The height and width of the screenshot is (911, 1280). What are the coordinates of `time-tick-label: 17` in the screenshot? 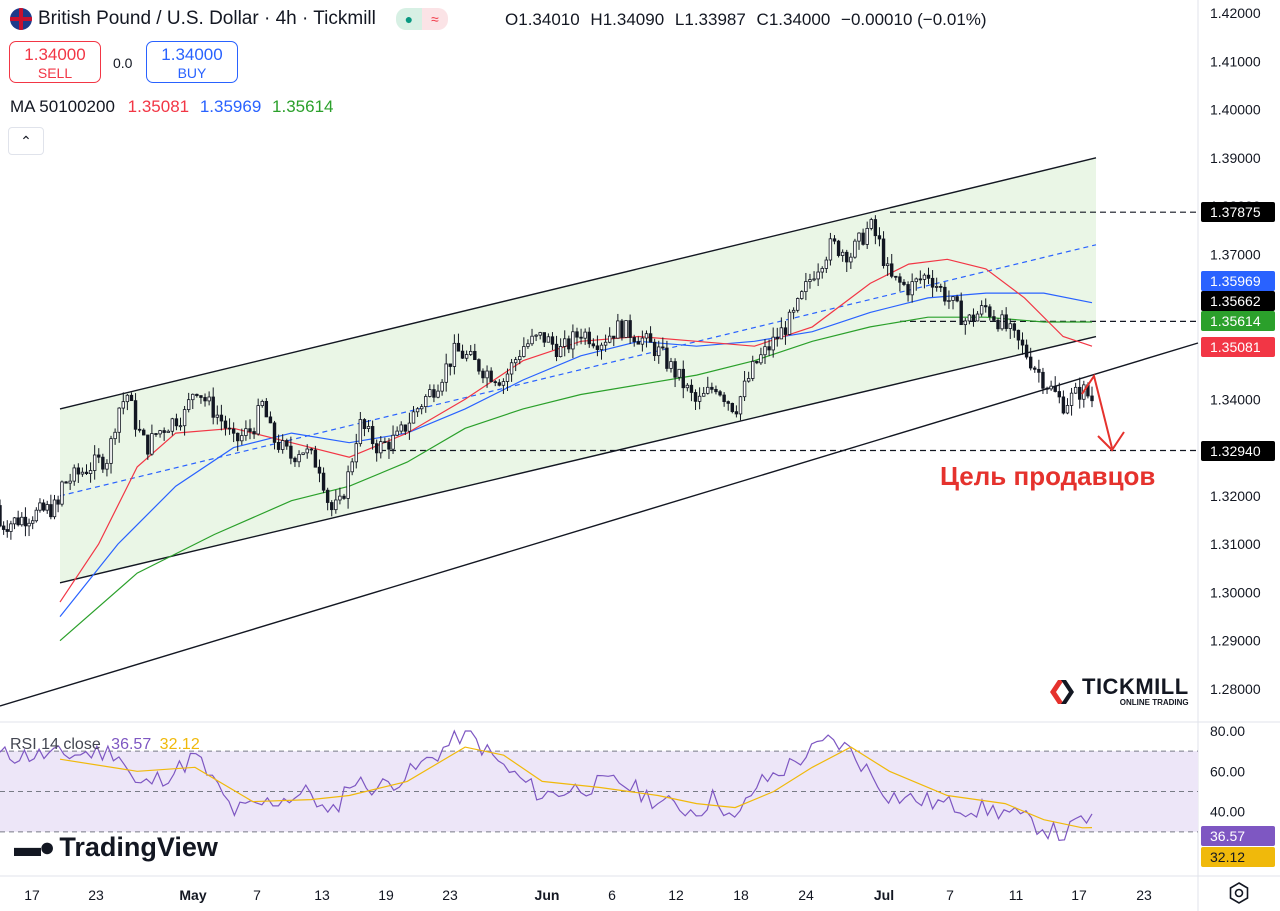 It's located at (32, 895).